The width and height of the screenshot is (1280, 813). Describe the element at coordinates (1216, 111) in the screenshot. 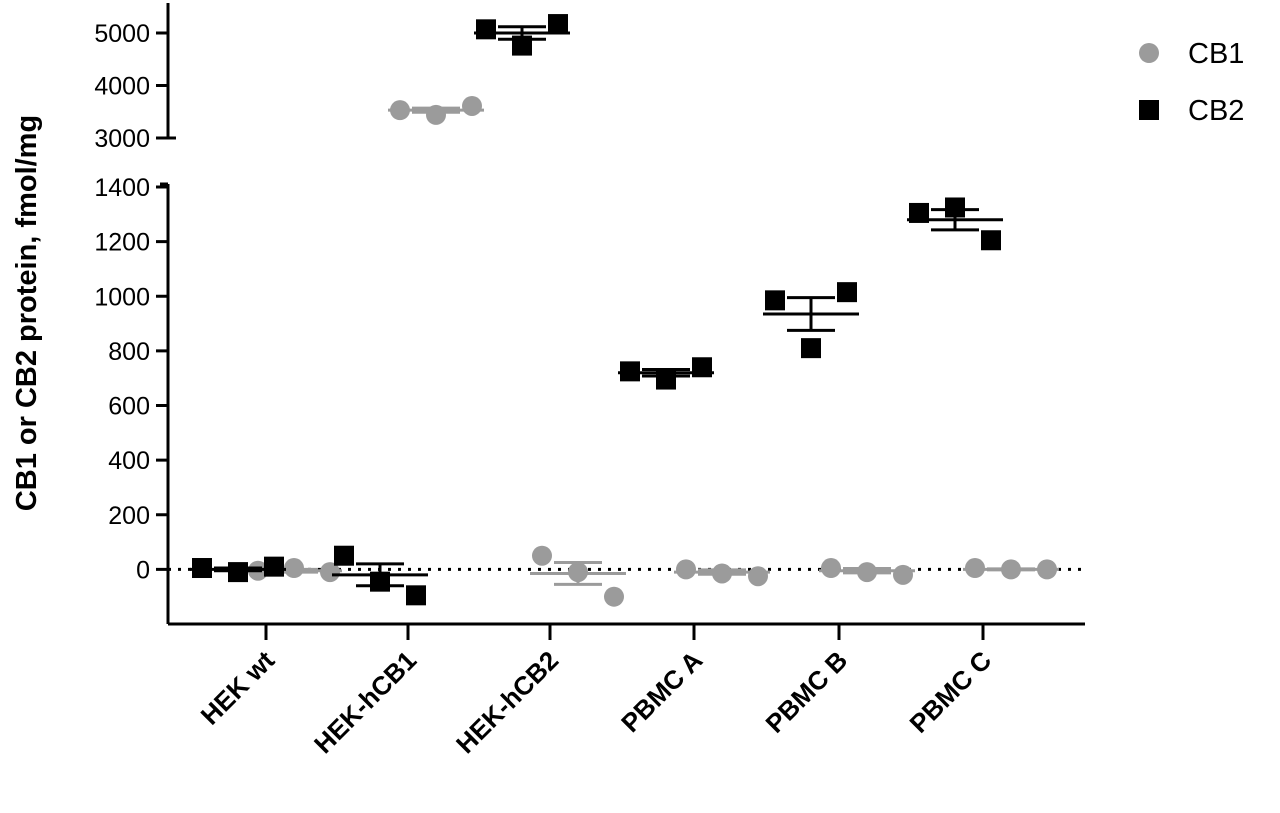

I see `legend-label: CB2` at that location.